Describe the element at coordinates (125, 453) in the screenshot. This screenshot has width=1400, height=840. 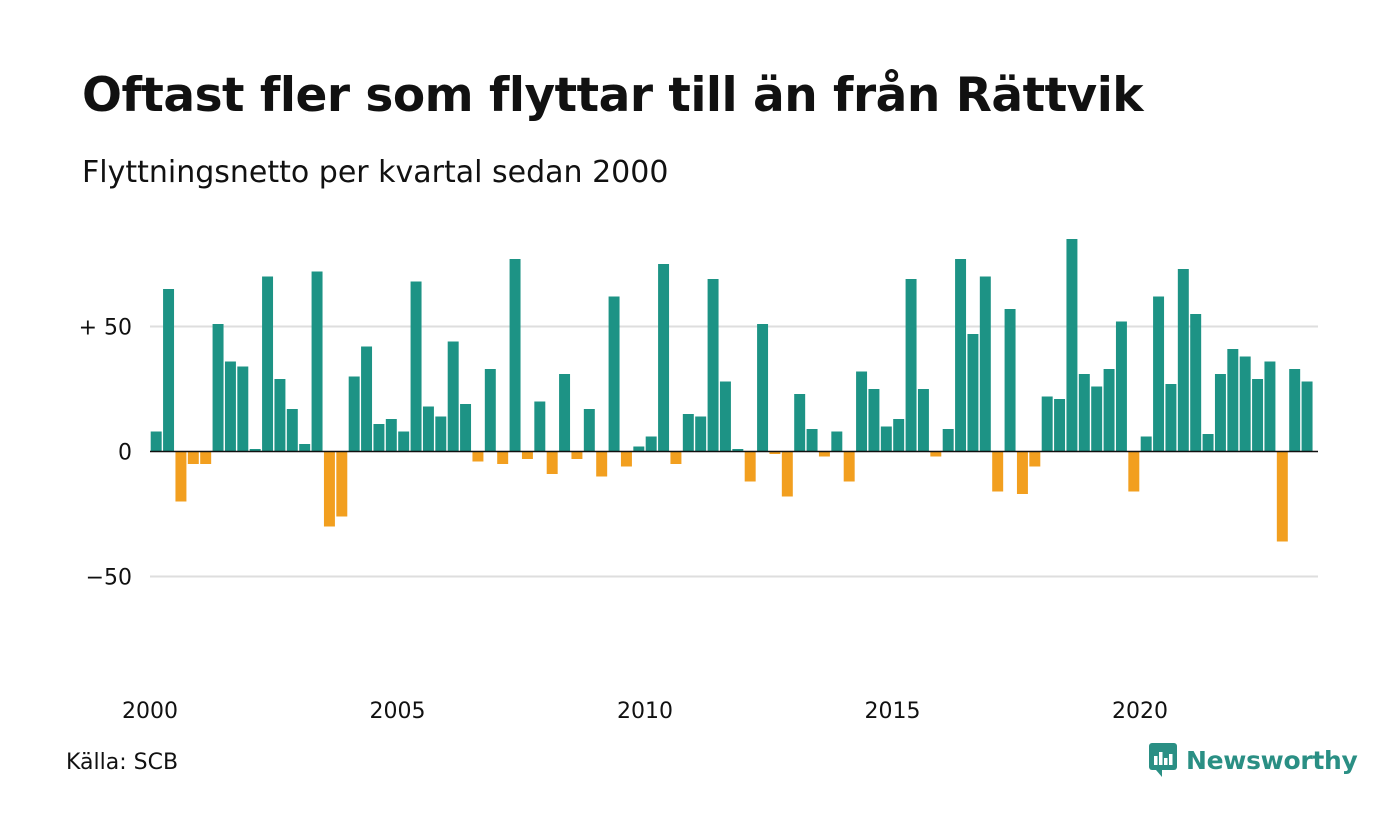
I see `y-tick-label: 0` at that location.